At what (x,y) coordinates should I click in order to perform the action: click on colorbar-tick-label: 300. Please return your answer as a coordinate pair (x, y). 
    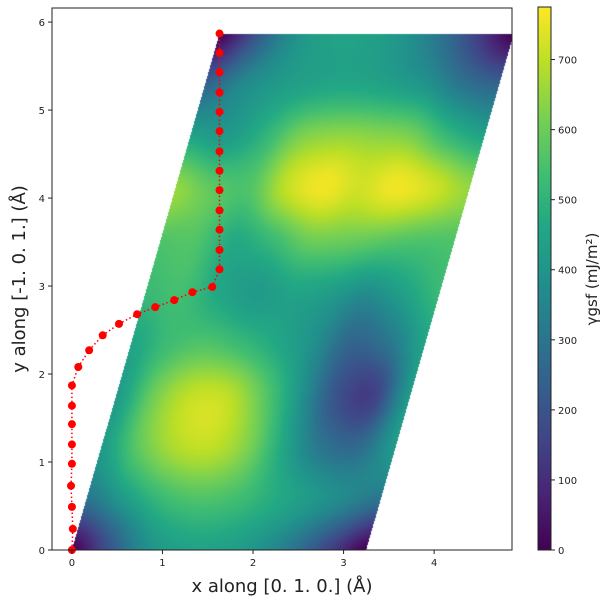
    Looking at the image, I should click on (567, 341).